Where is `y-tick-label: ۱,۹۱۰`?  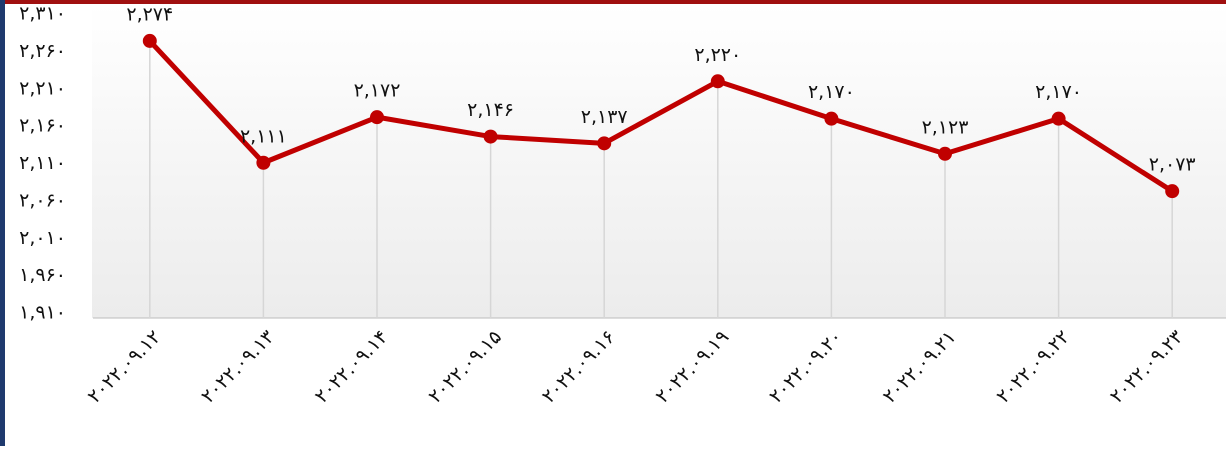
y-tick-label: ۱,۹۱۰ is located at coordinates (42, 313).